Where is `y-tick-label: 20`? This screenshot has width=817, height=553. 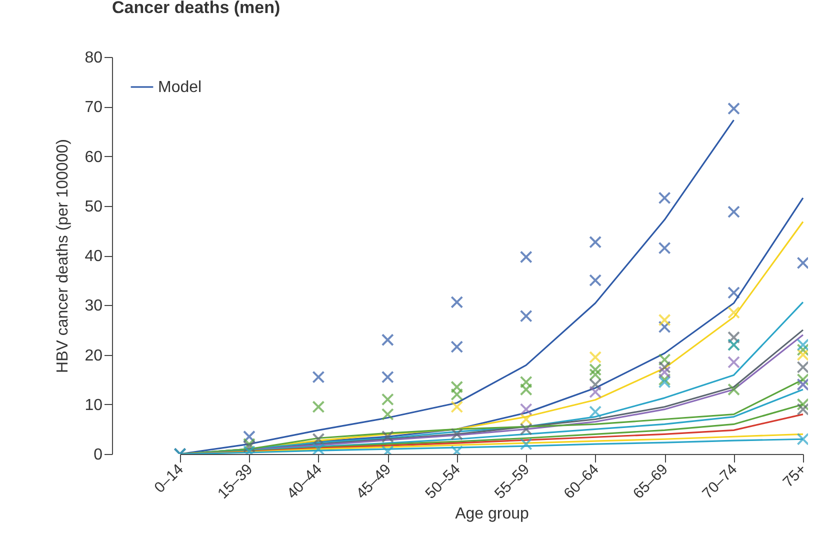
y-tick-label: 20 is located at coordinates (93, 355).